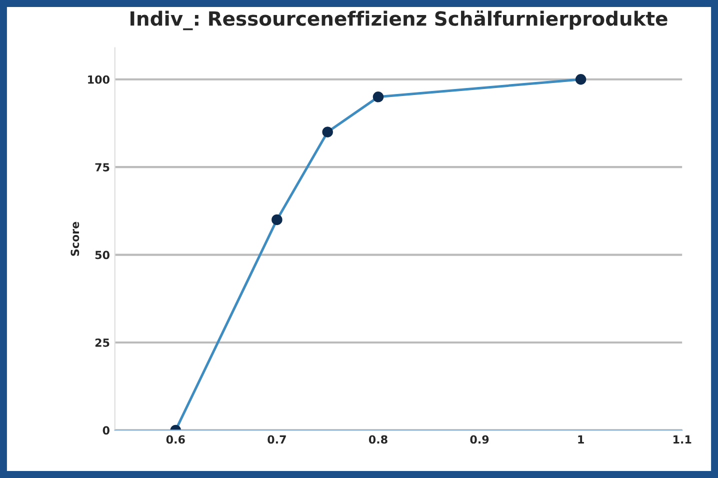 Image resolution: width=718 pixels, height=478 pixels. Describe the element at coordinates (581, 439) in the screenshot. I see `x-tick-label: 1` at that location.